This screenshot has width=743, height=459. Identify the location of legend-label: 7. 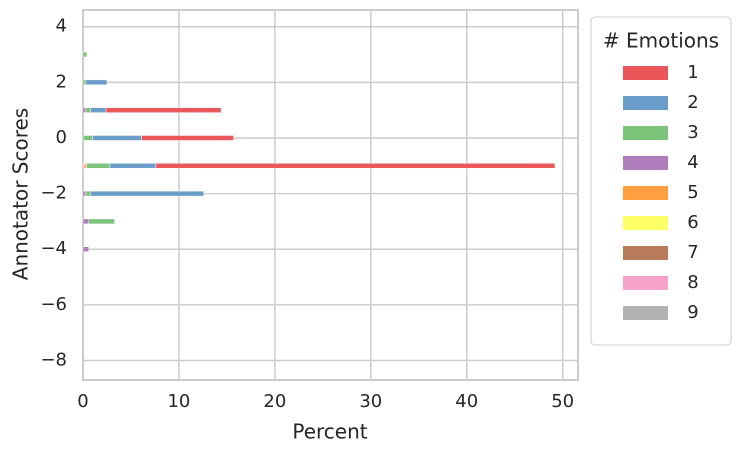
(692, 252).